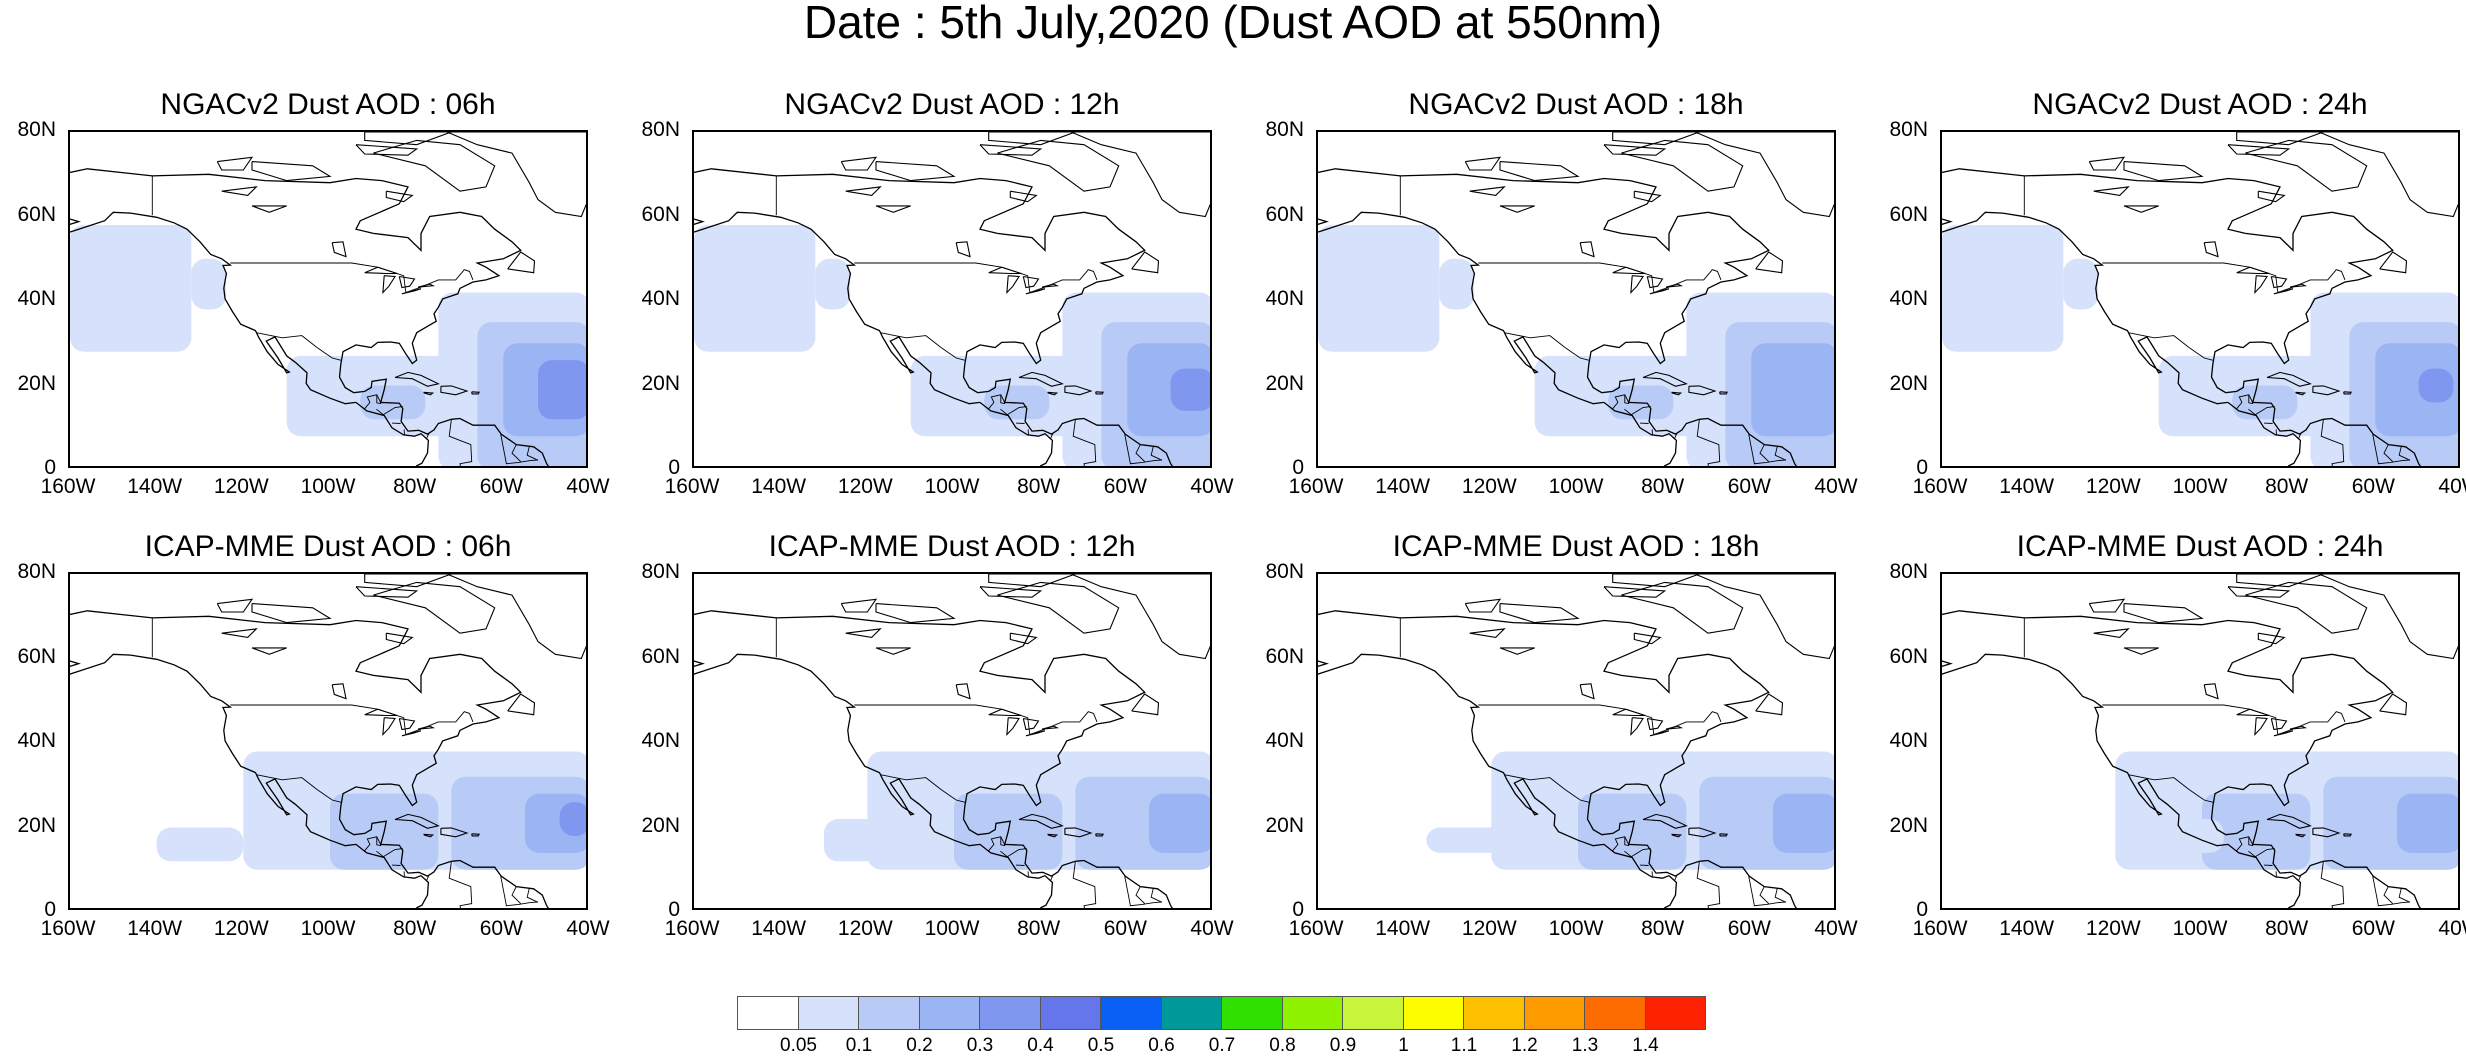 This screenshot has width=2466, height=1056. Describe the element at coordinates (1908, 129) in the screenshot. I see `latitude-tick-label: 80N` at that location.